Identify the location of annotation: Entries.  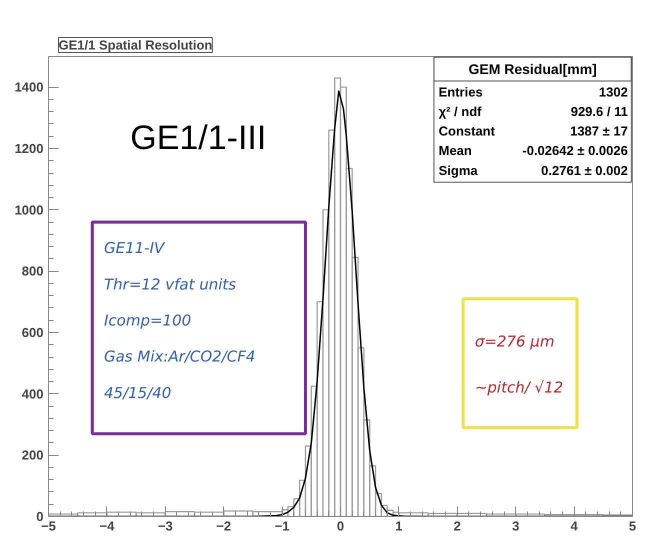
(460, 92).